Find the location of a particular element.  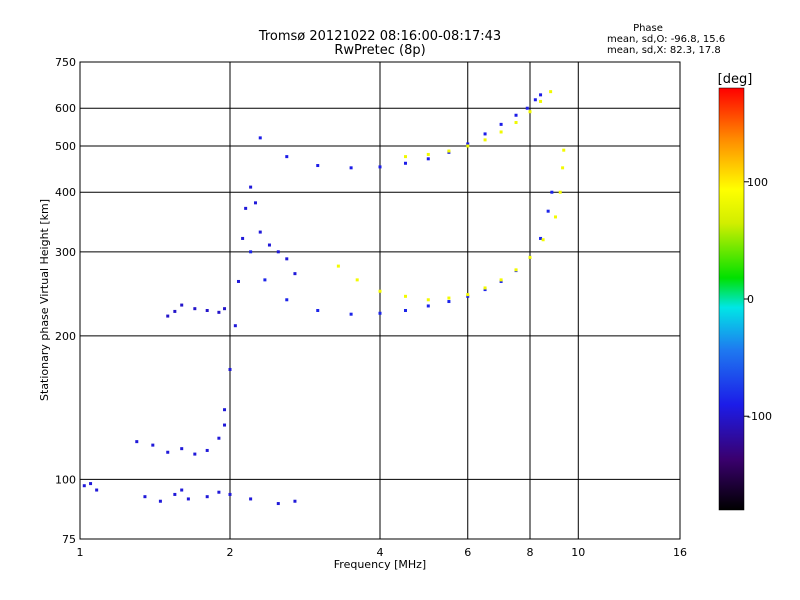

phase-title: Phase is located at coordinates (648, 28).